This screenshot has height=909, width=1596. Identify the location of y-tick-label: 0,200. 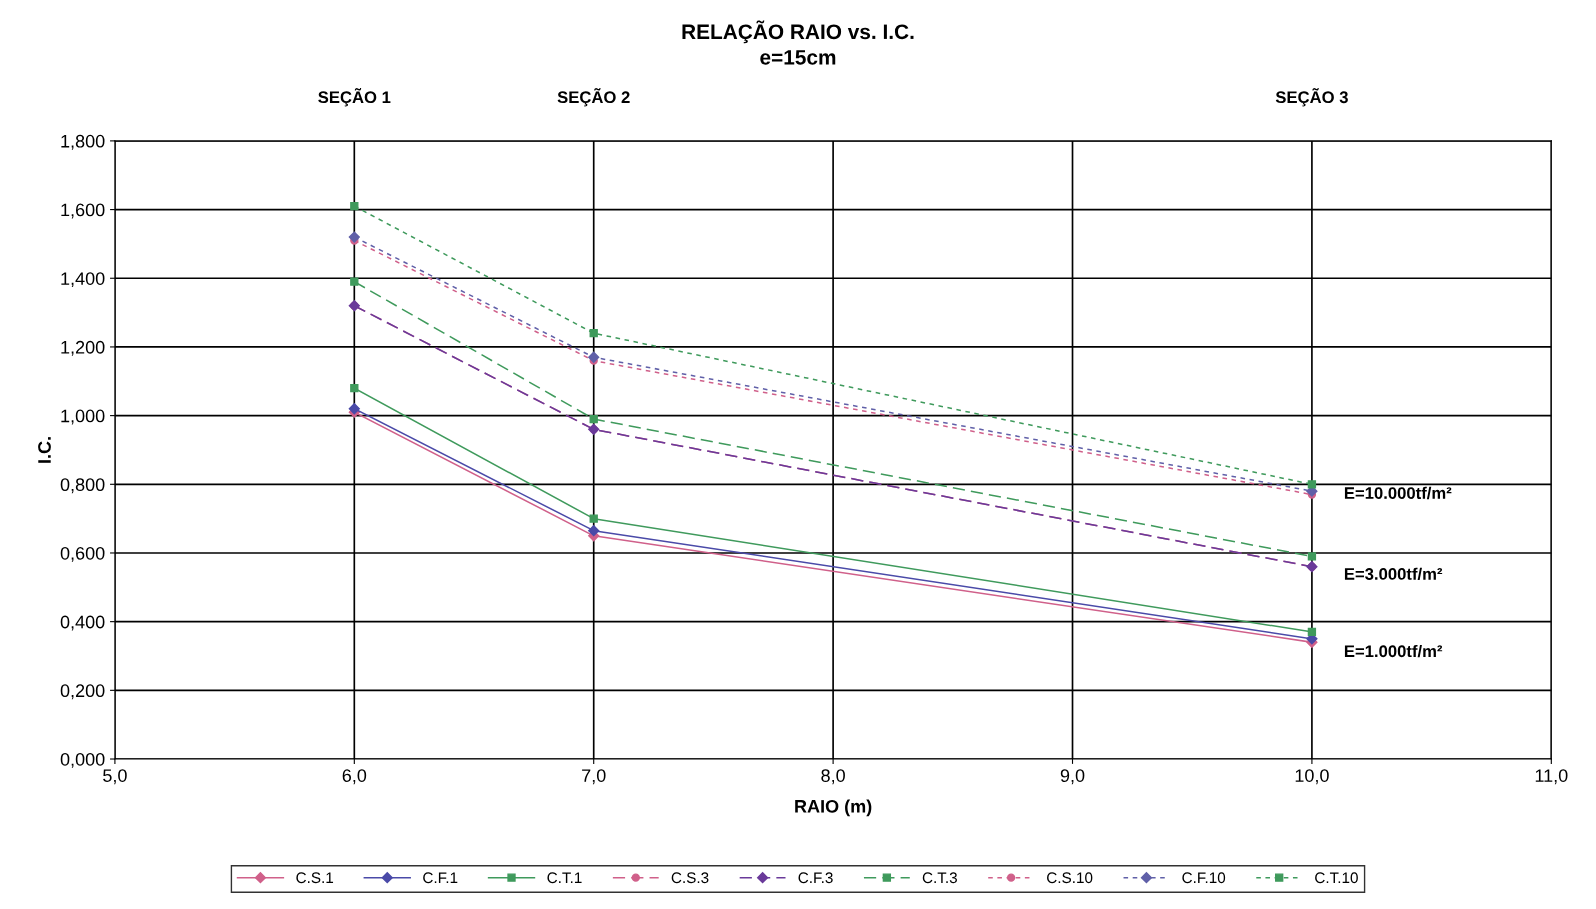
(82, 692).